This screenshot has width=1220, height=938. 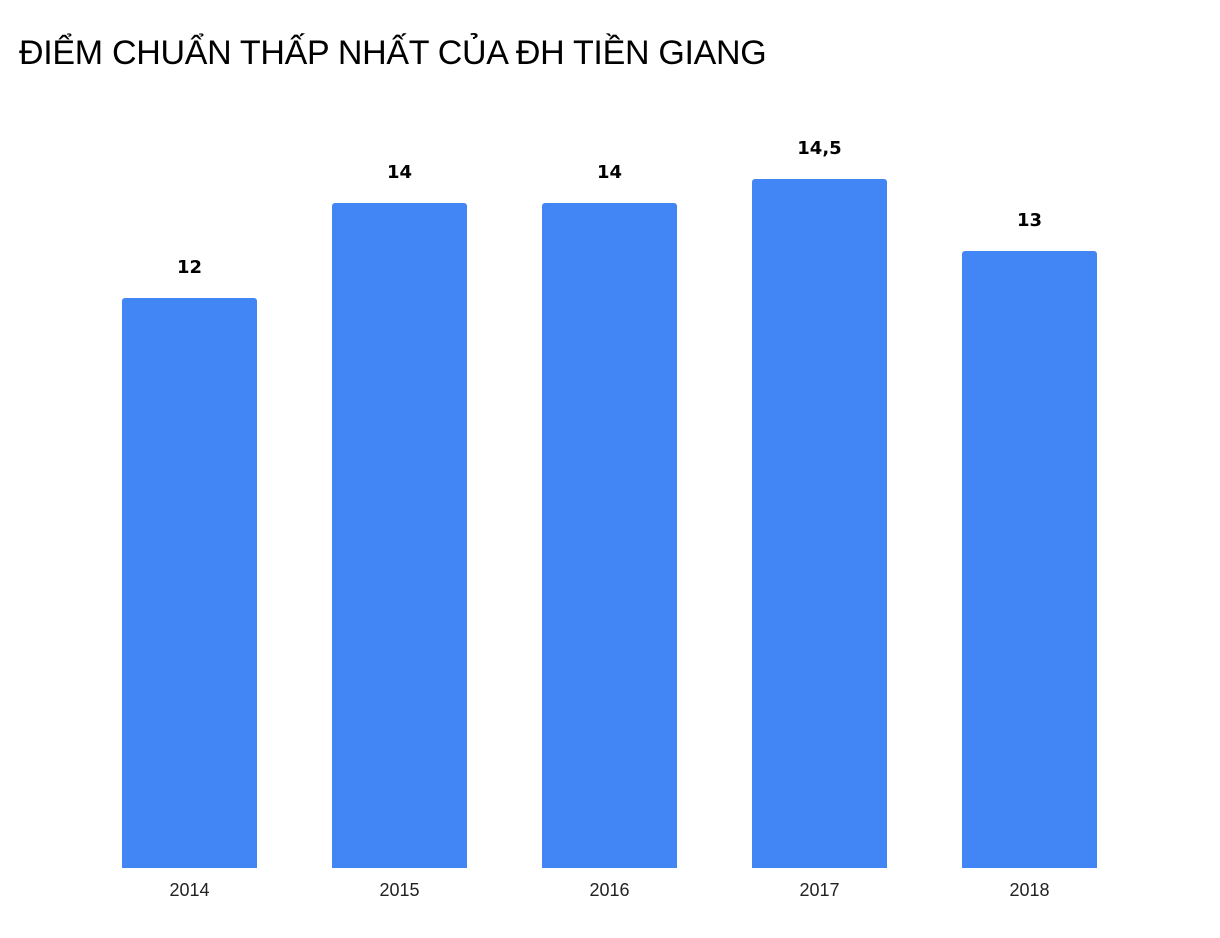 I want to click on x-axis-label-2015: 2015, so click(x=399, y=890).